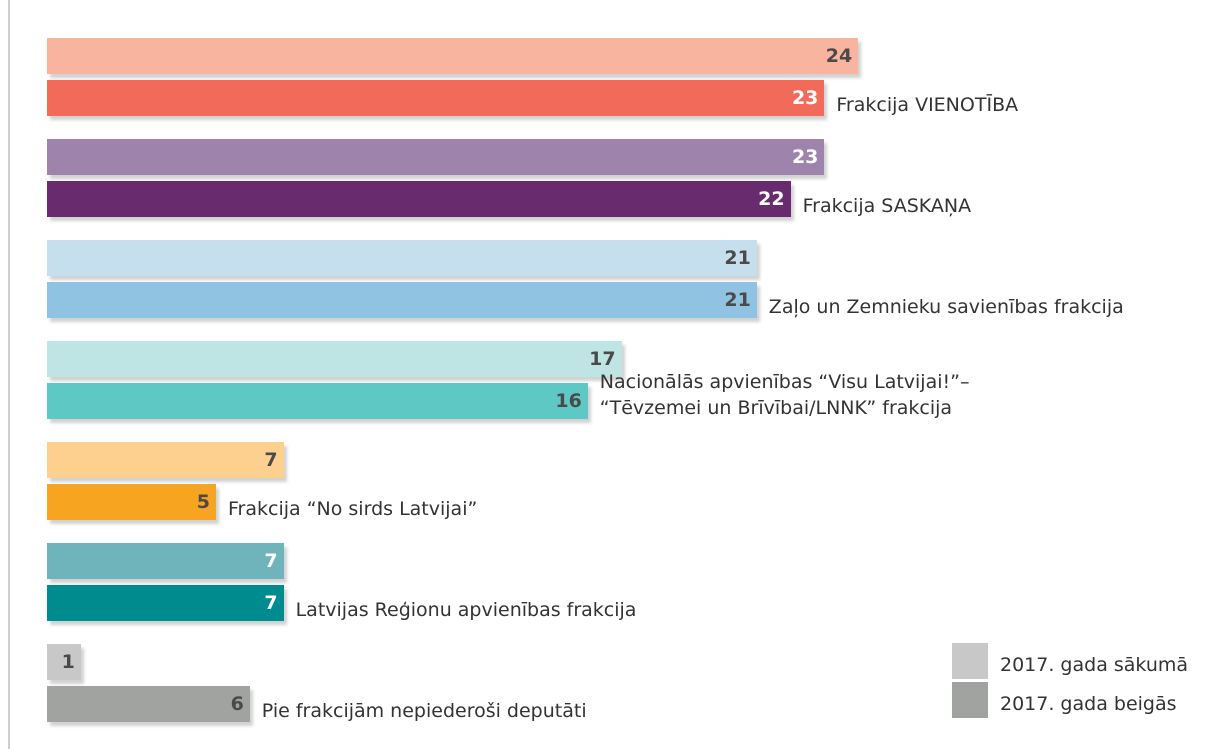 The height and width of the screenshot is (749, 1227). What do you see at coordinates (887, 206) in the screenshot?
I see `category-label: Frakcija SASKAŅA` at bounding box center [887, 206].